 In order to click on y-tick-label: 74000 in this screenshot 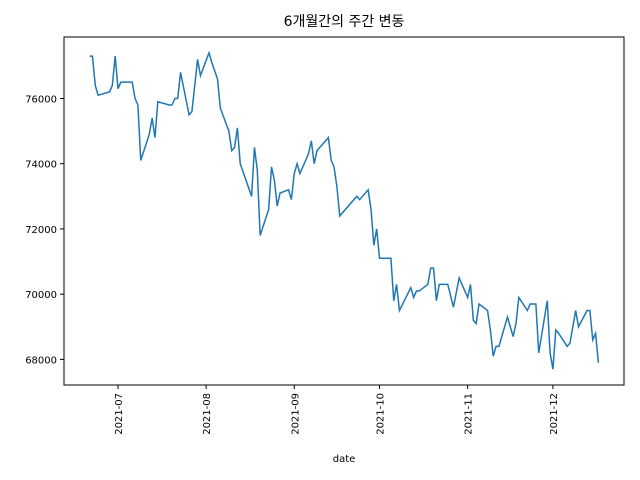, I will do `click(41, 165)`.